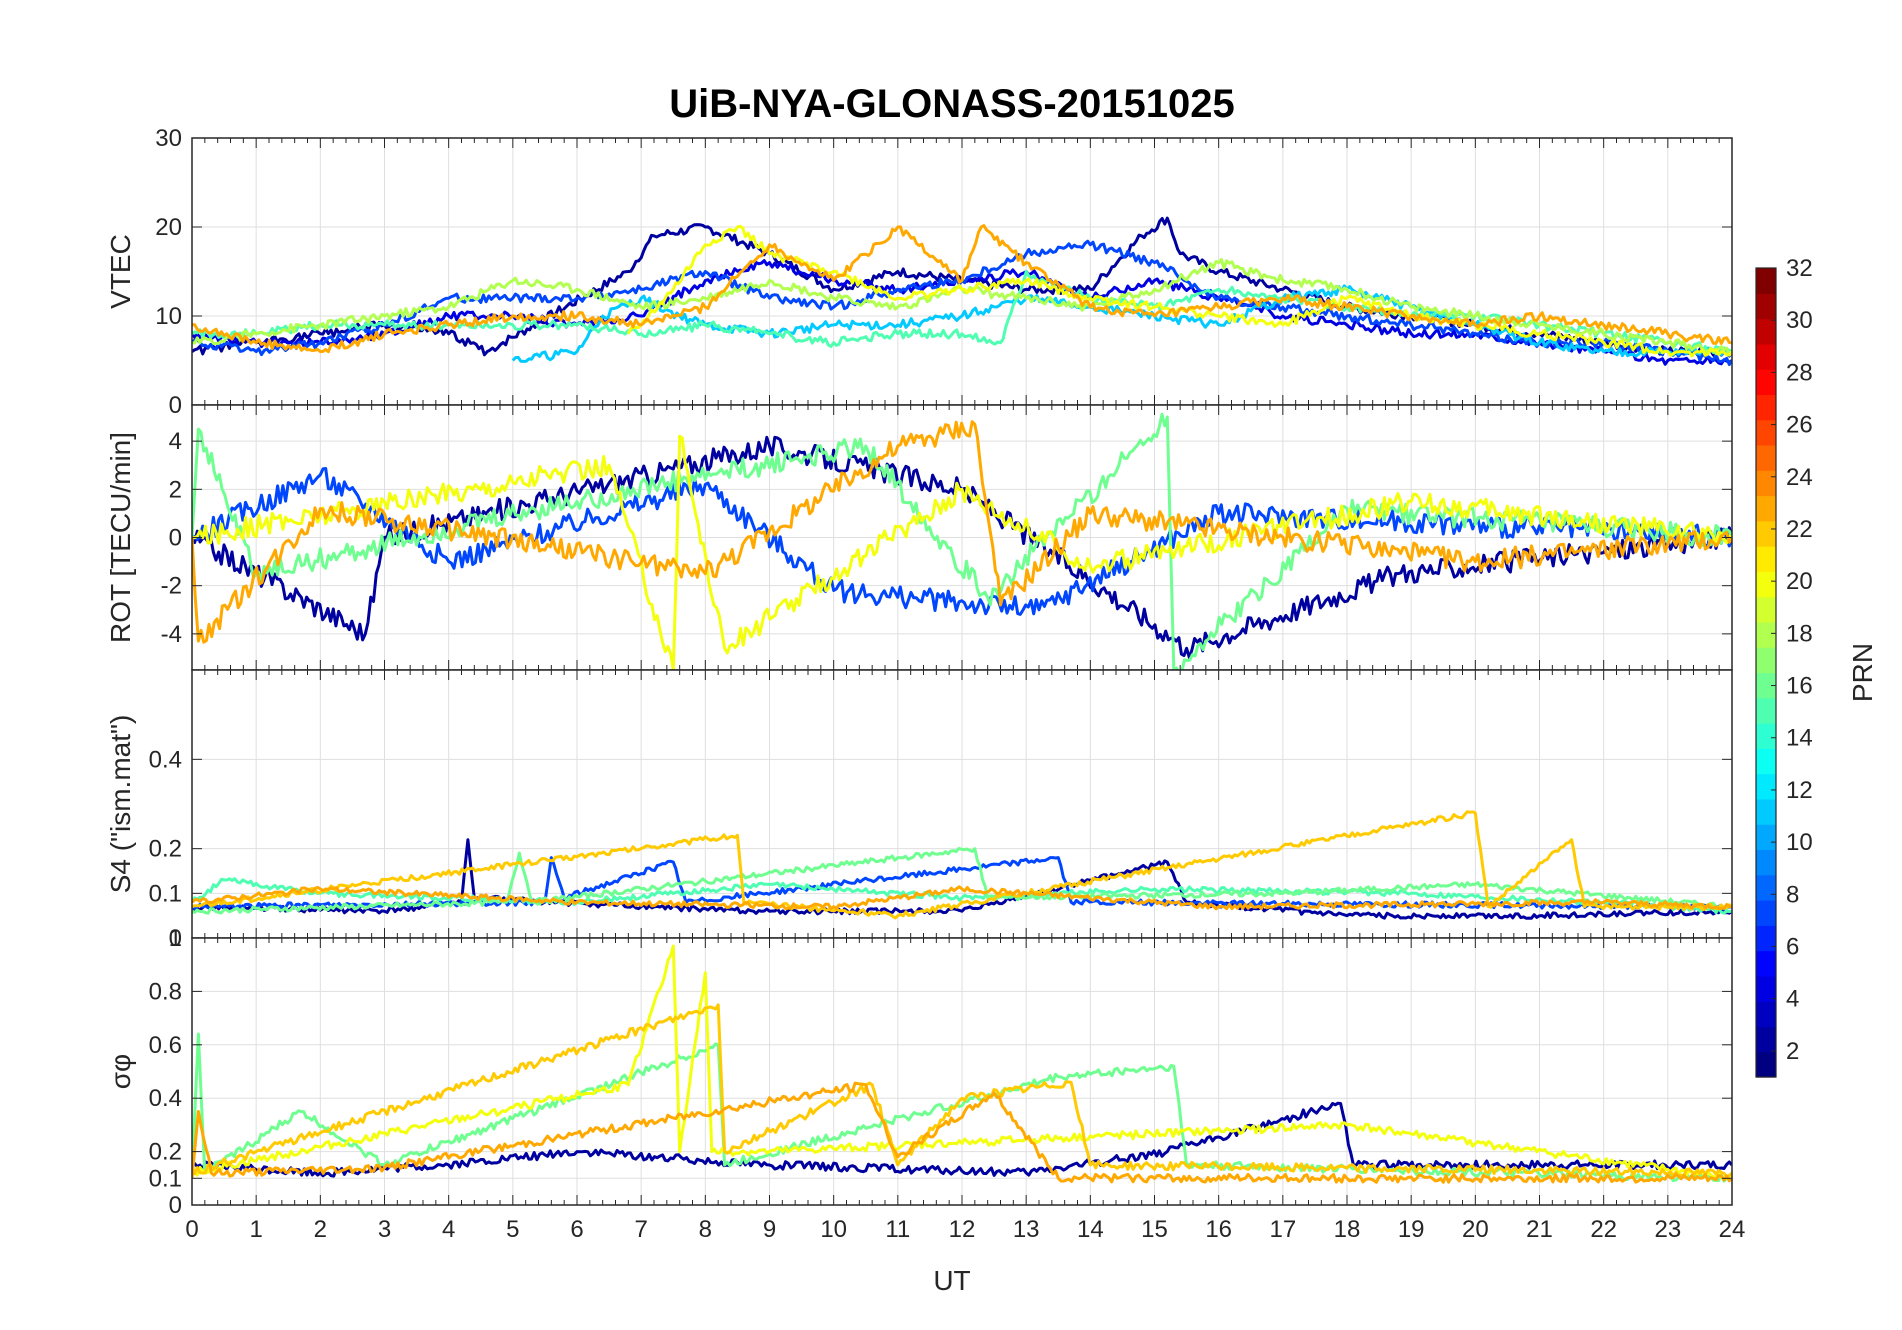  I want to click on x-tick-label: 4, so click(448, 1229).